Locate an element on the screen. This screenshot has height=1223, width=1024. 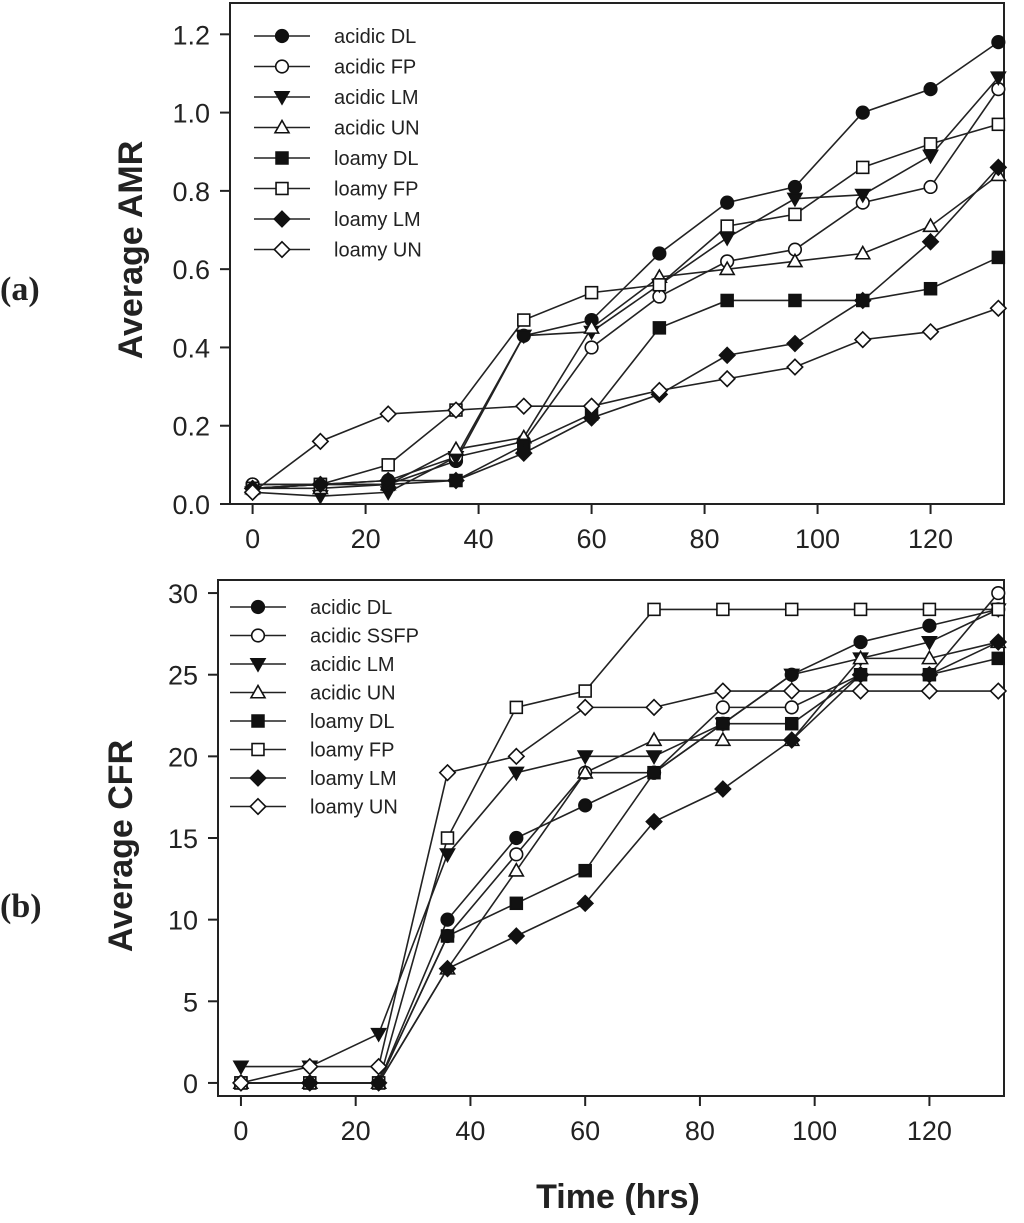
panel-a-legend-label-loamy-dl: loamy DL is located at coordinates (376, 159).